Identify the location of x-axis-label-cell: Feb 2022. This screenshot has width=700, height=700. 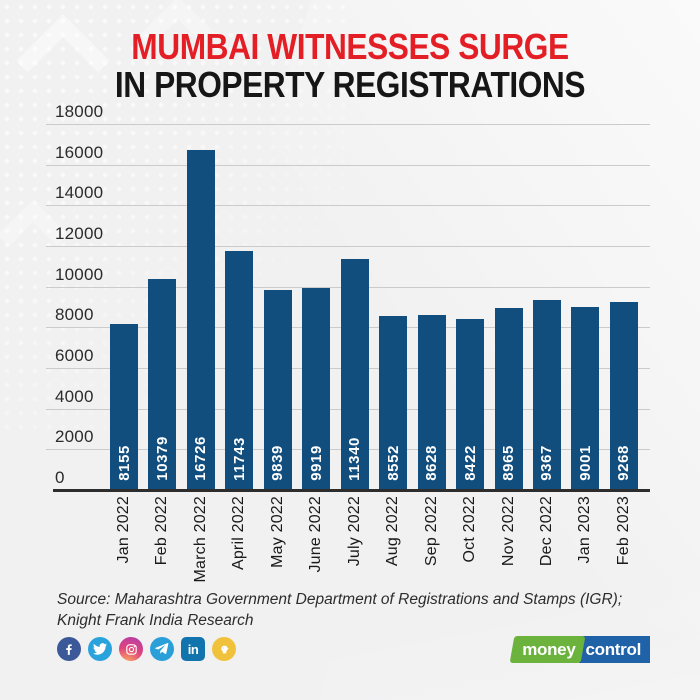
(162, 546).